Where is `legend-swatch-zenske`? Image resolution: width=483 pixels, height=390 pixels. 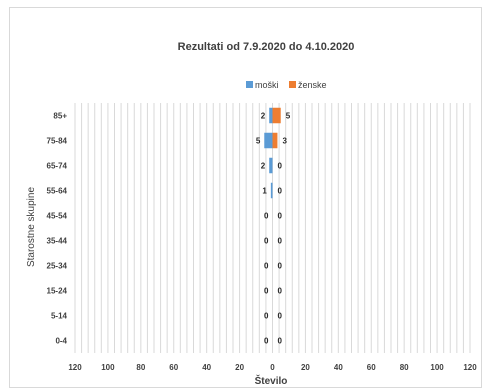
legend-swatch-zenske is located at coordinates (292, 84).